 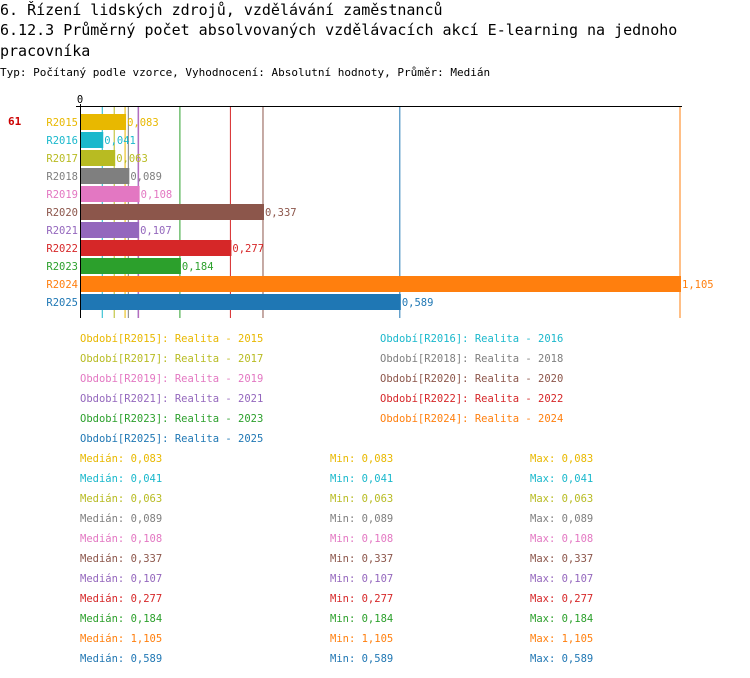 What do you see at coordinates (110, 194) in the screenshot?
I see `bar-r2019` at bounding box center [110, 194].